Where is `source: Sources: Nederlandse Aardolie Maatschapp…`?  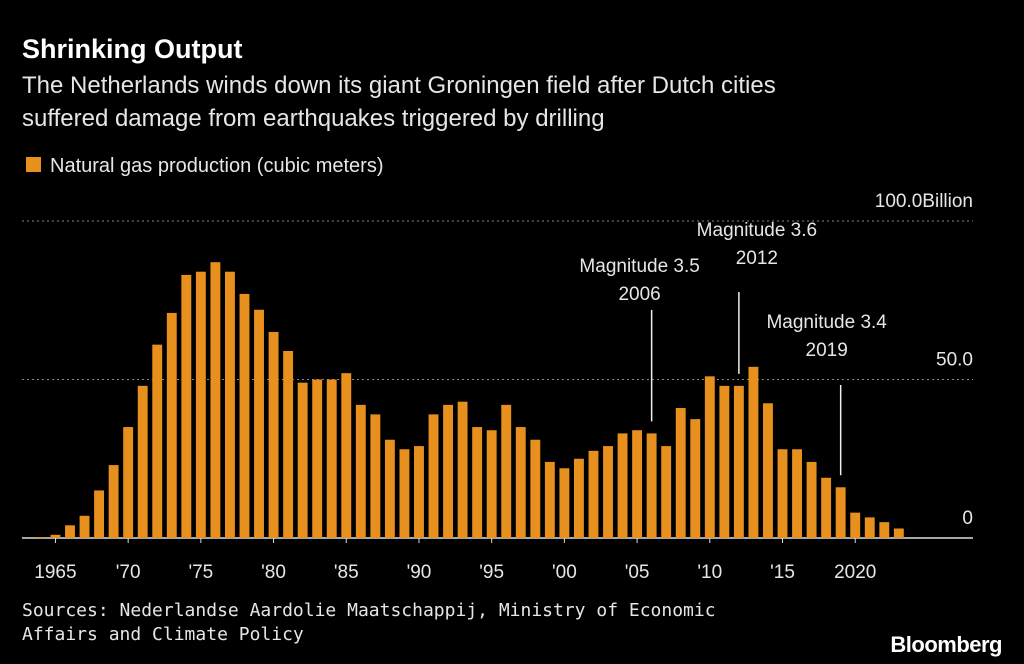
source: Sources: Nederlandse Aardolie Maatschapp… is located at coordinates (369, 622).